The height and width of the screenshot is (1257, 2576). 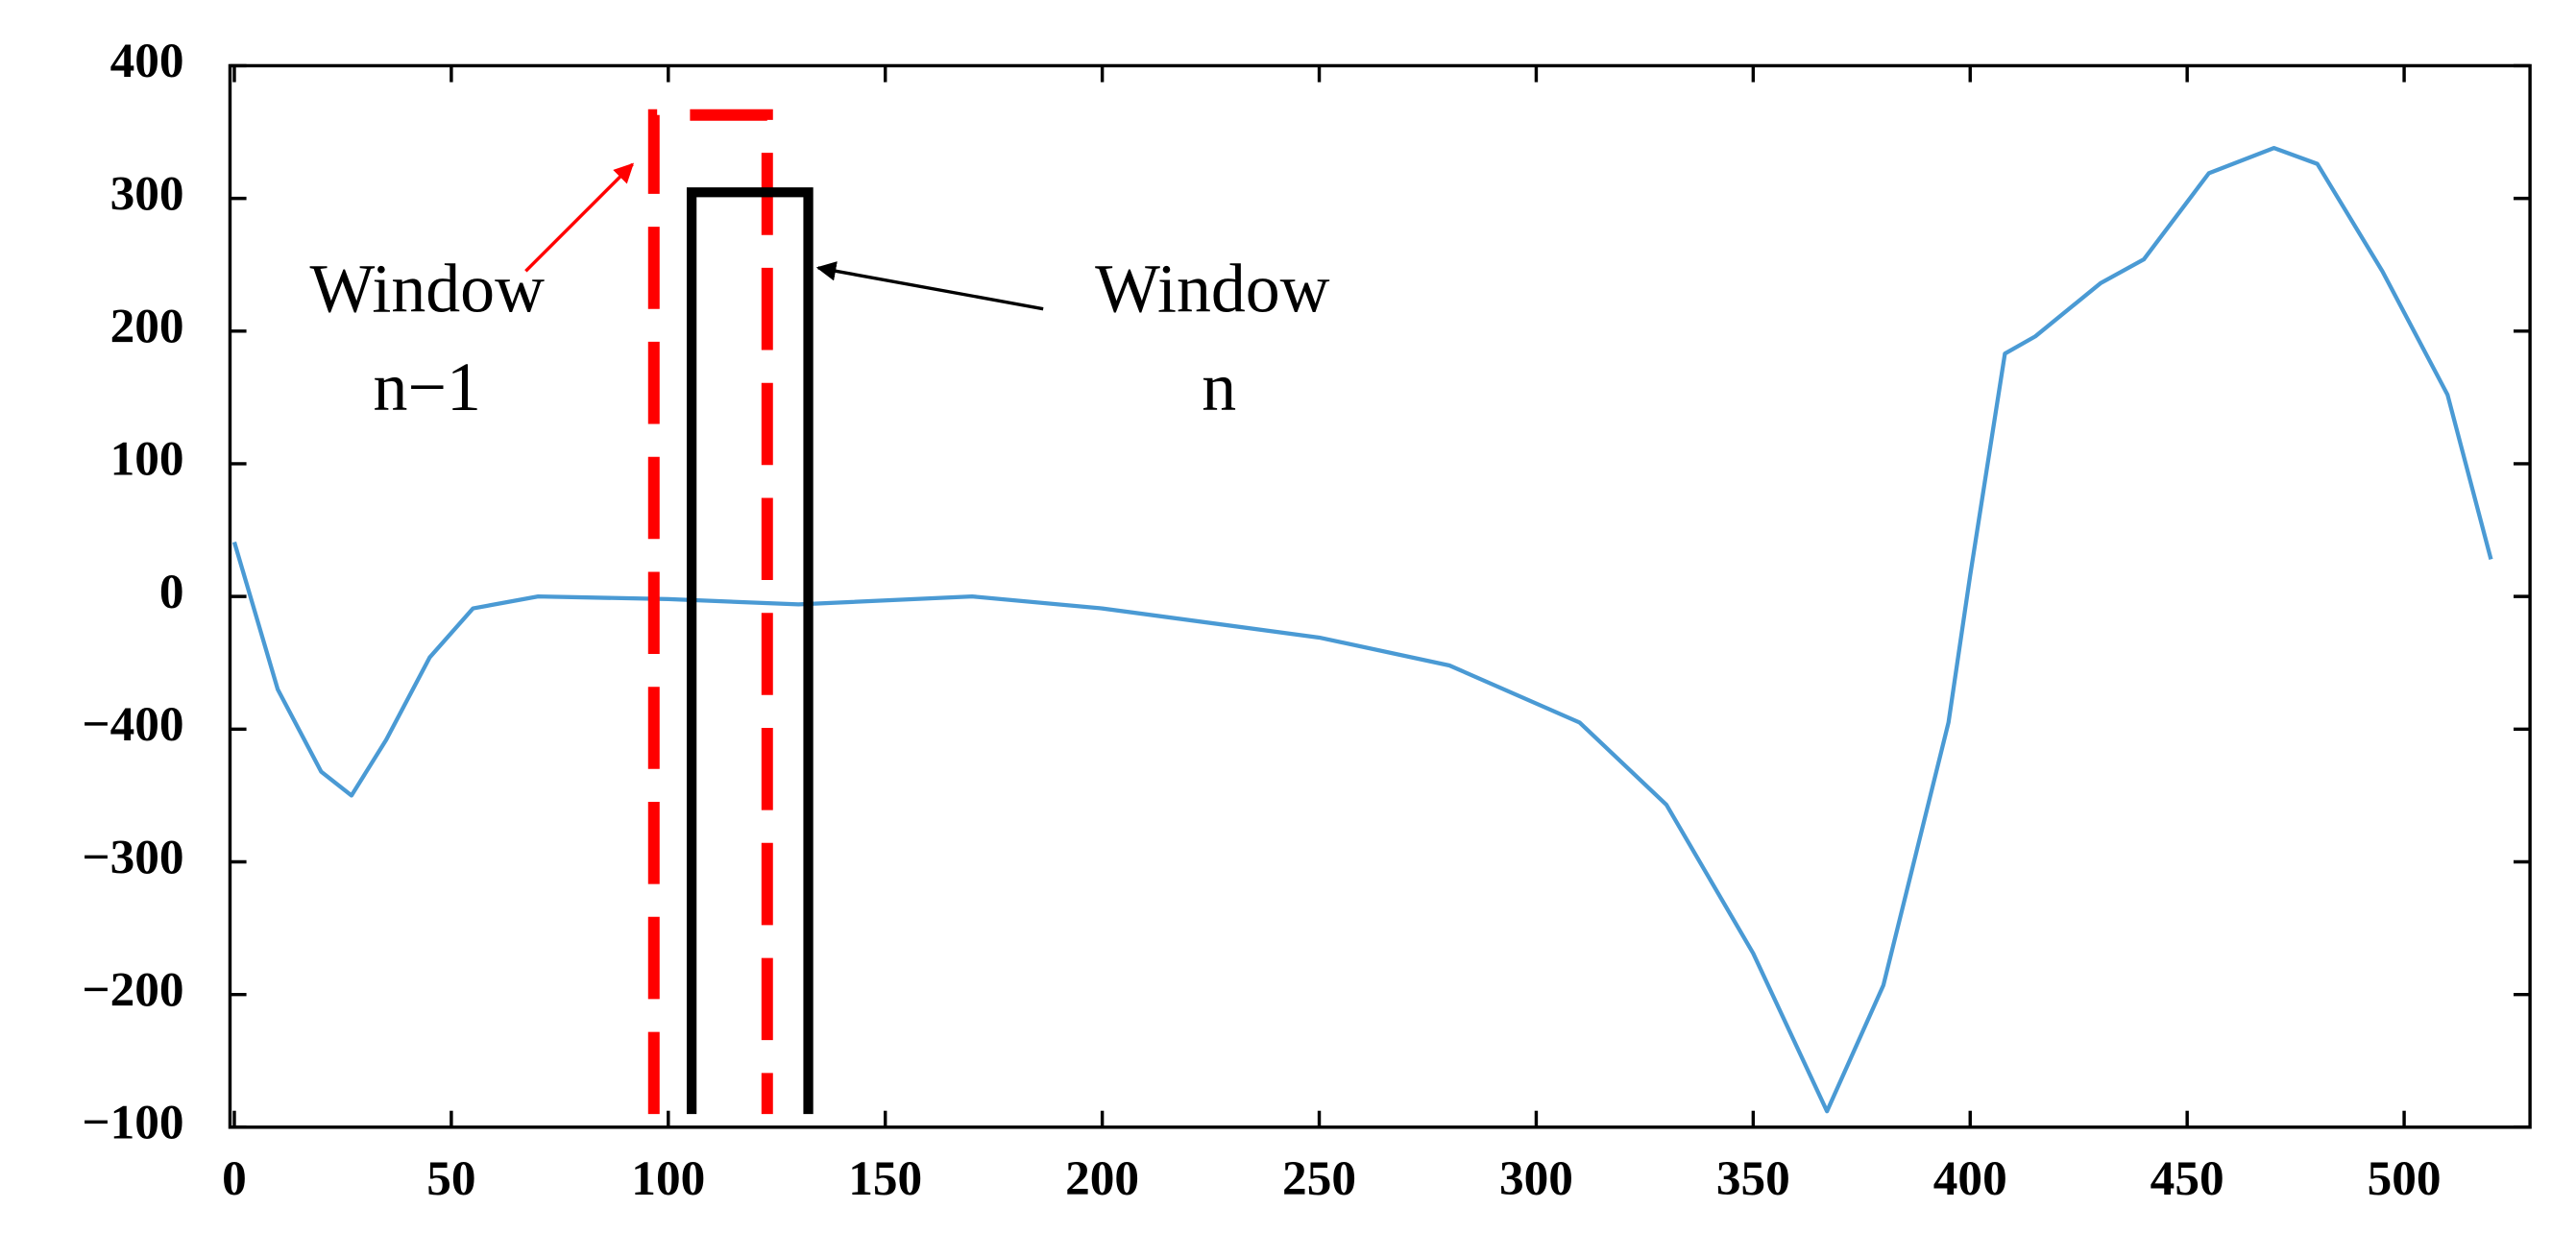 What do you see at coordinates (668, 1178) in the screenshot?
I see `x-tick-label: 100` at bounding box center [668, 1178].